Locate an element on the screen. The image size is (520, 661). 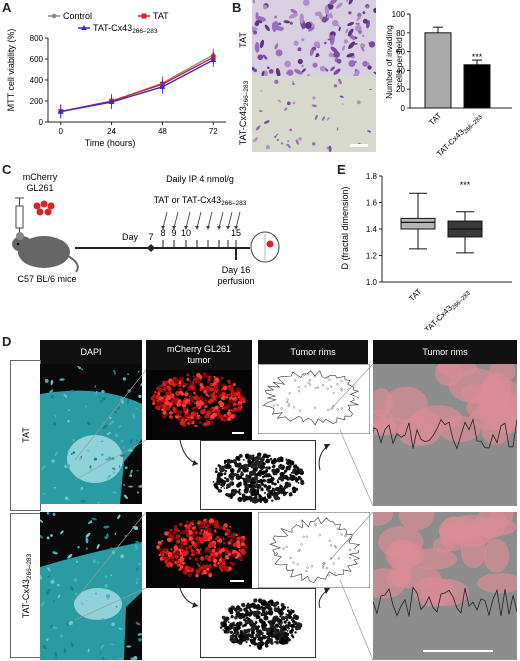
scale-bar is located at coordinates (359, 145).